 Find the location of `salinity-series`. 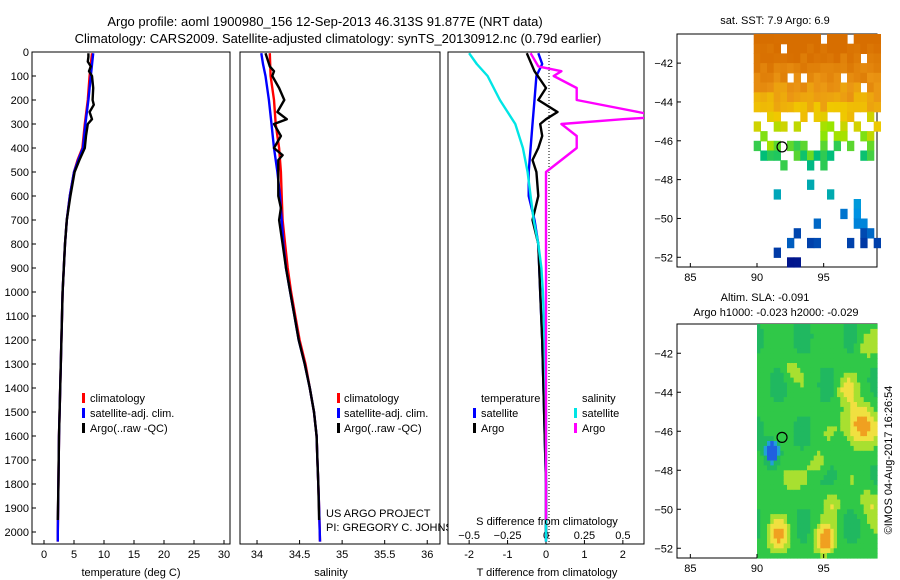

salinity-series is located at coordinates (291, 297).